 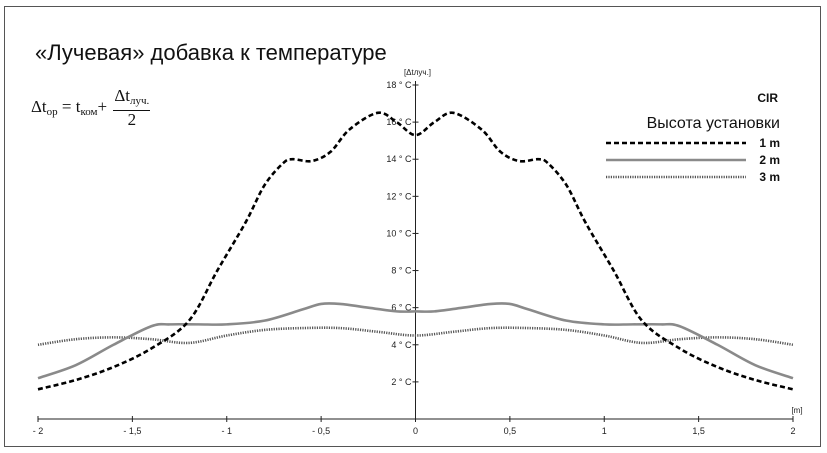 What do you see at coordinates (796, 410) in the screenshot?
I see `x-axis-unit: [m]` at bounding box center [796, 410].